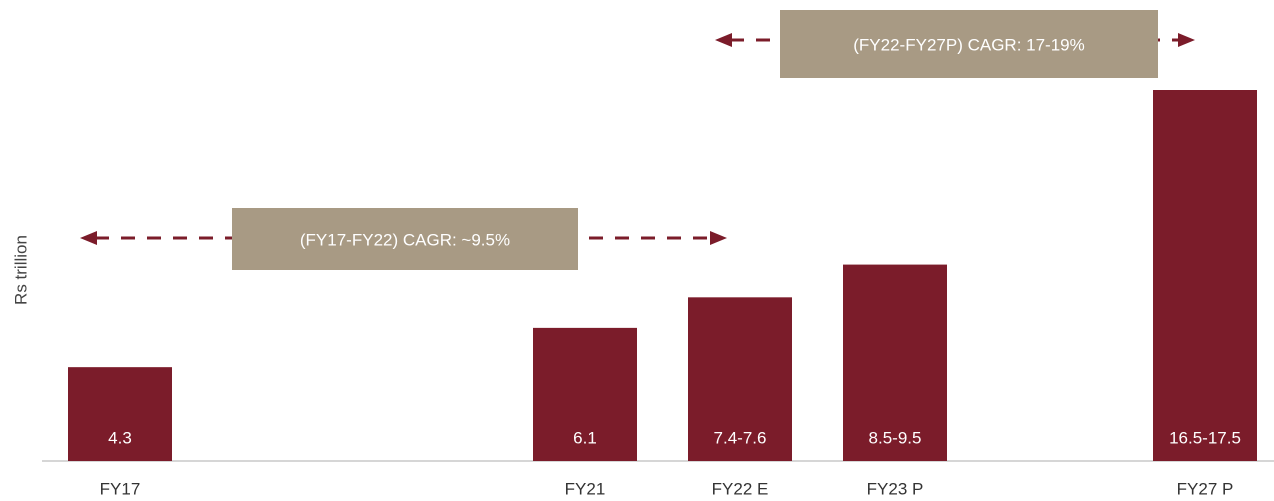 This screenshot has width=1274, height=501. Describe the element at coordinates (585, 437) in the screenshot. I see `data-label: 6.1` at that location.